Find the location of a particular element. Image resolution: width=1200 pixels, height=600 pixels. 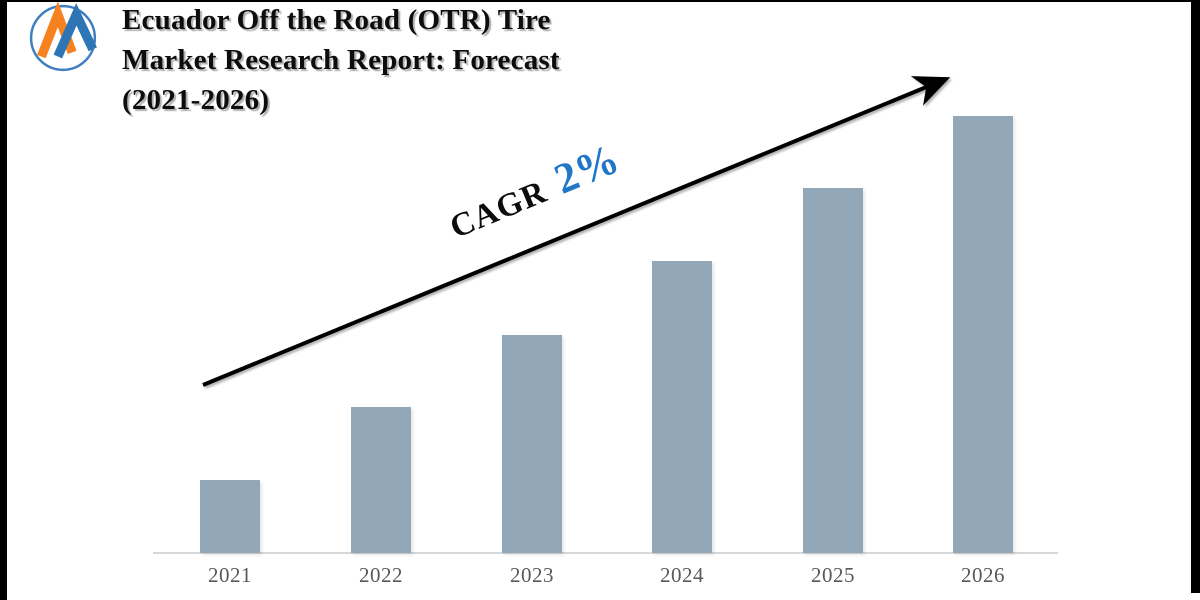

cagr-label: CAGR is located at coordinates (498, 209).